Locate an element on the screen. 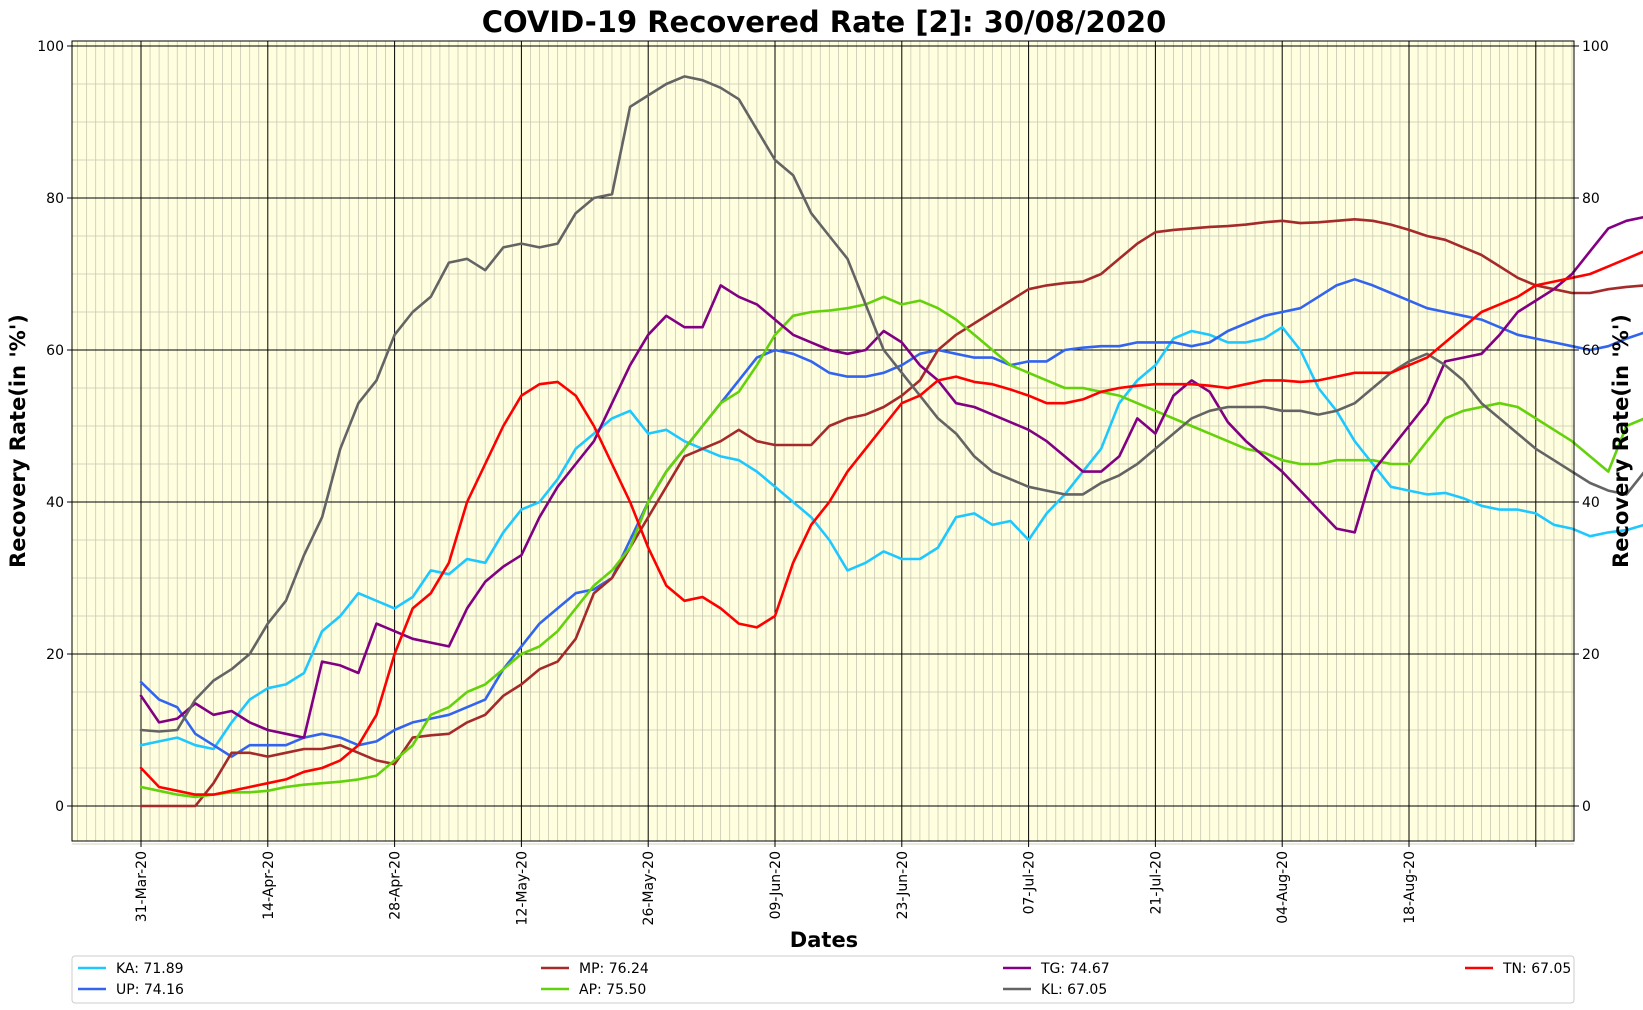 This screenshot has width=1643, height=1010. x-tick-label: 07-Jul-20 is located at coordinates (1030, 882).